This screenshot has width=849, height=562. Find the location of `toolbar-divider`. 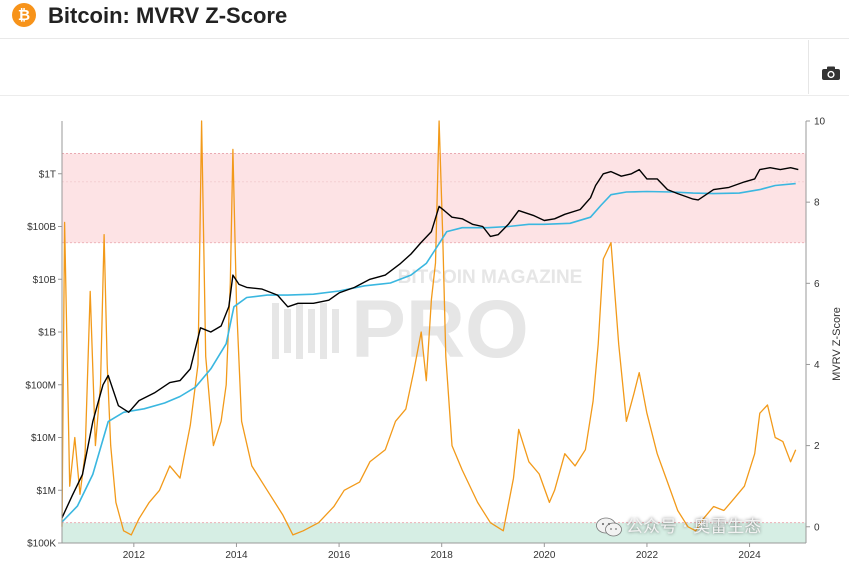

toolbar-divider is located at coordinates (808, 67).